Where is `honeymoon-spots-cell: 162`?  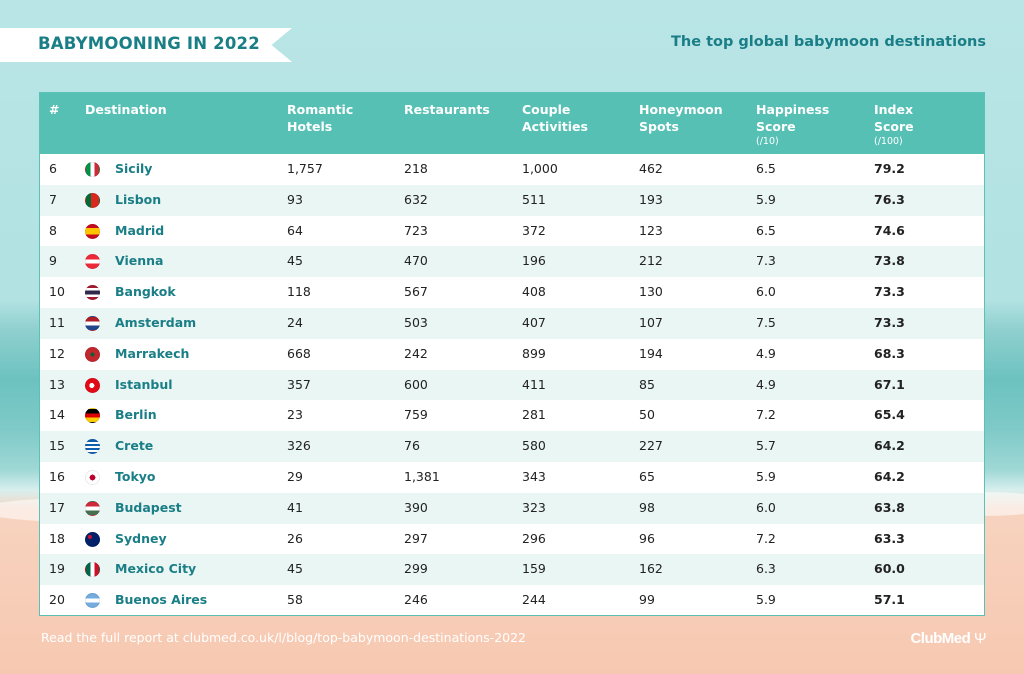 honeymoon-spots-cell: 162 is located at coordinates (651, 569).